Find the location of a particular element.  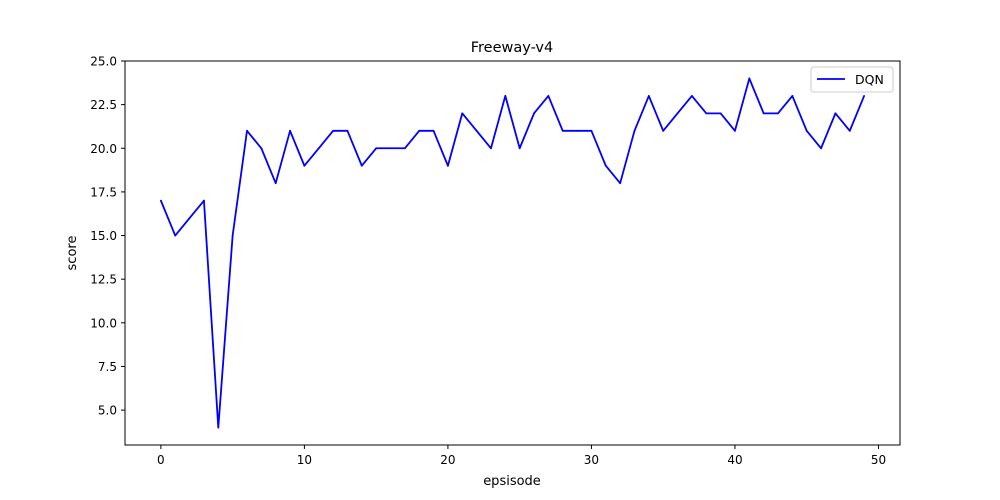

x-tick-label: 20 is located at coordinates (447, 460).